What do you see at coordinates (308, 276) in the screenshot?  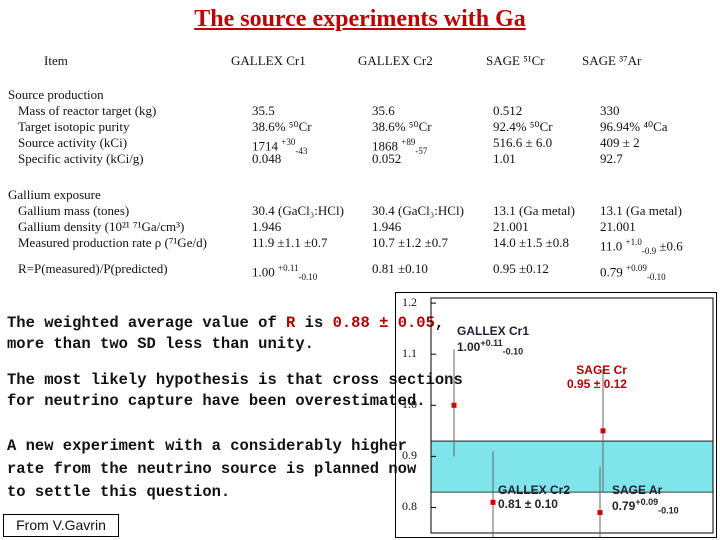 I see `cr1-ratio-dn: -0.10` at bounding box center [308, 276].